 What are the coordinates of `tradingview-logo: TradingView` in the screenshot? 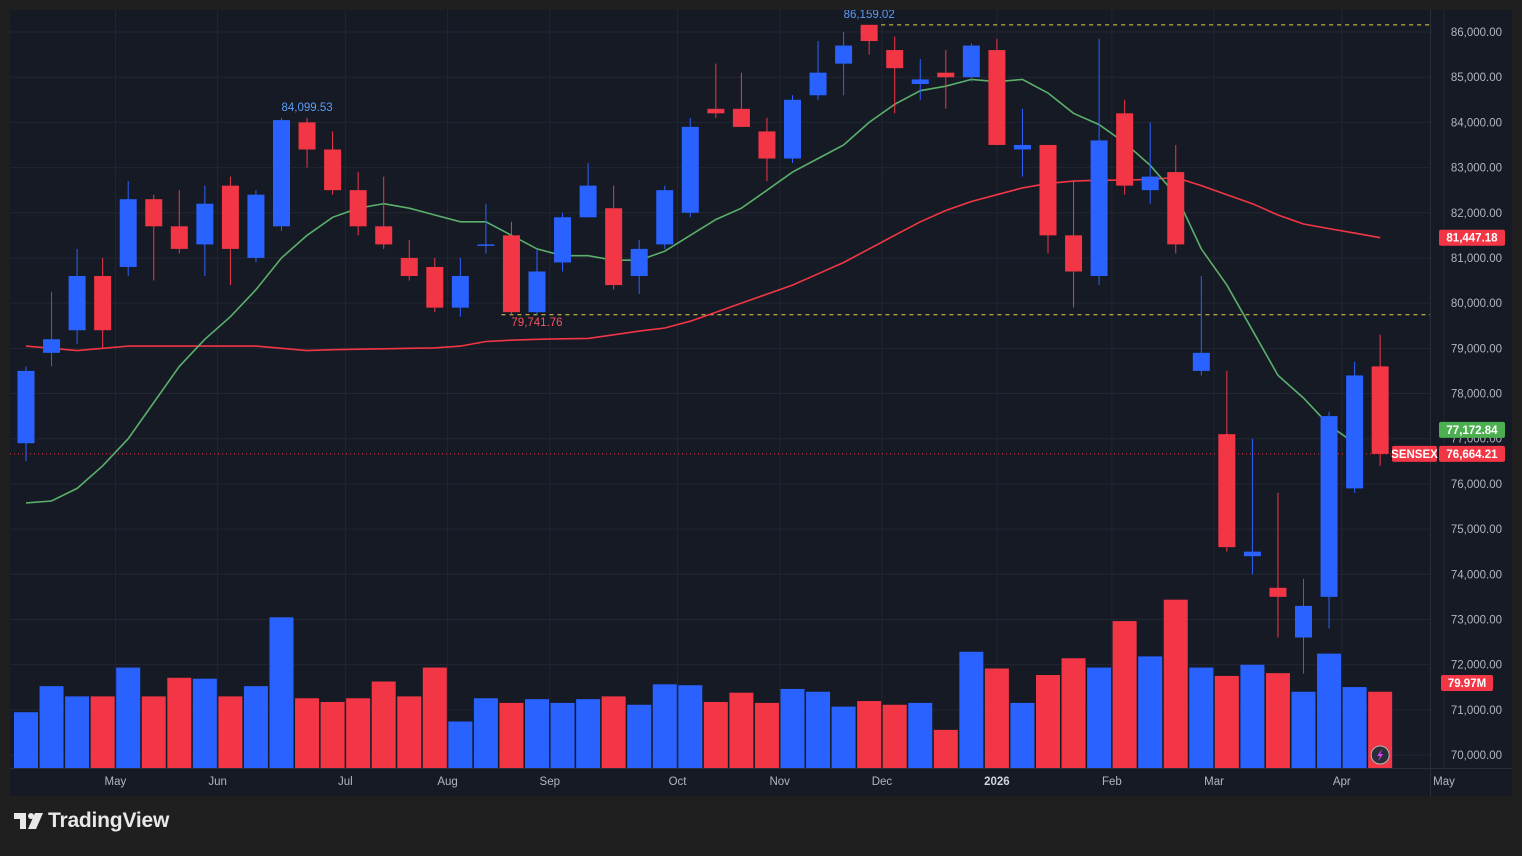 It's located at (90, 821).